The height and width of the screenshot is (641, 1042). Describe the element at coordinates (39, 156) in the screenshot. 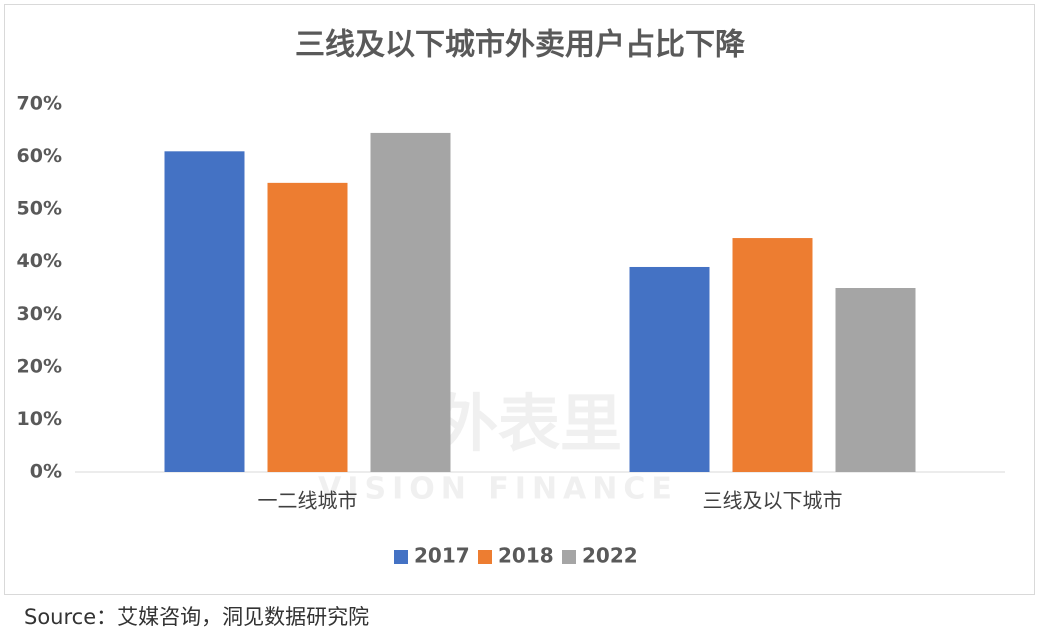

I see `y-tick-label: 60%` at that location.